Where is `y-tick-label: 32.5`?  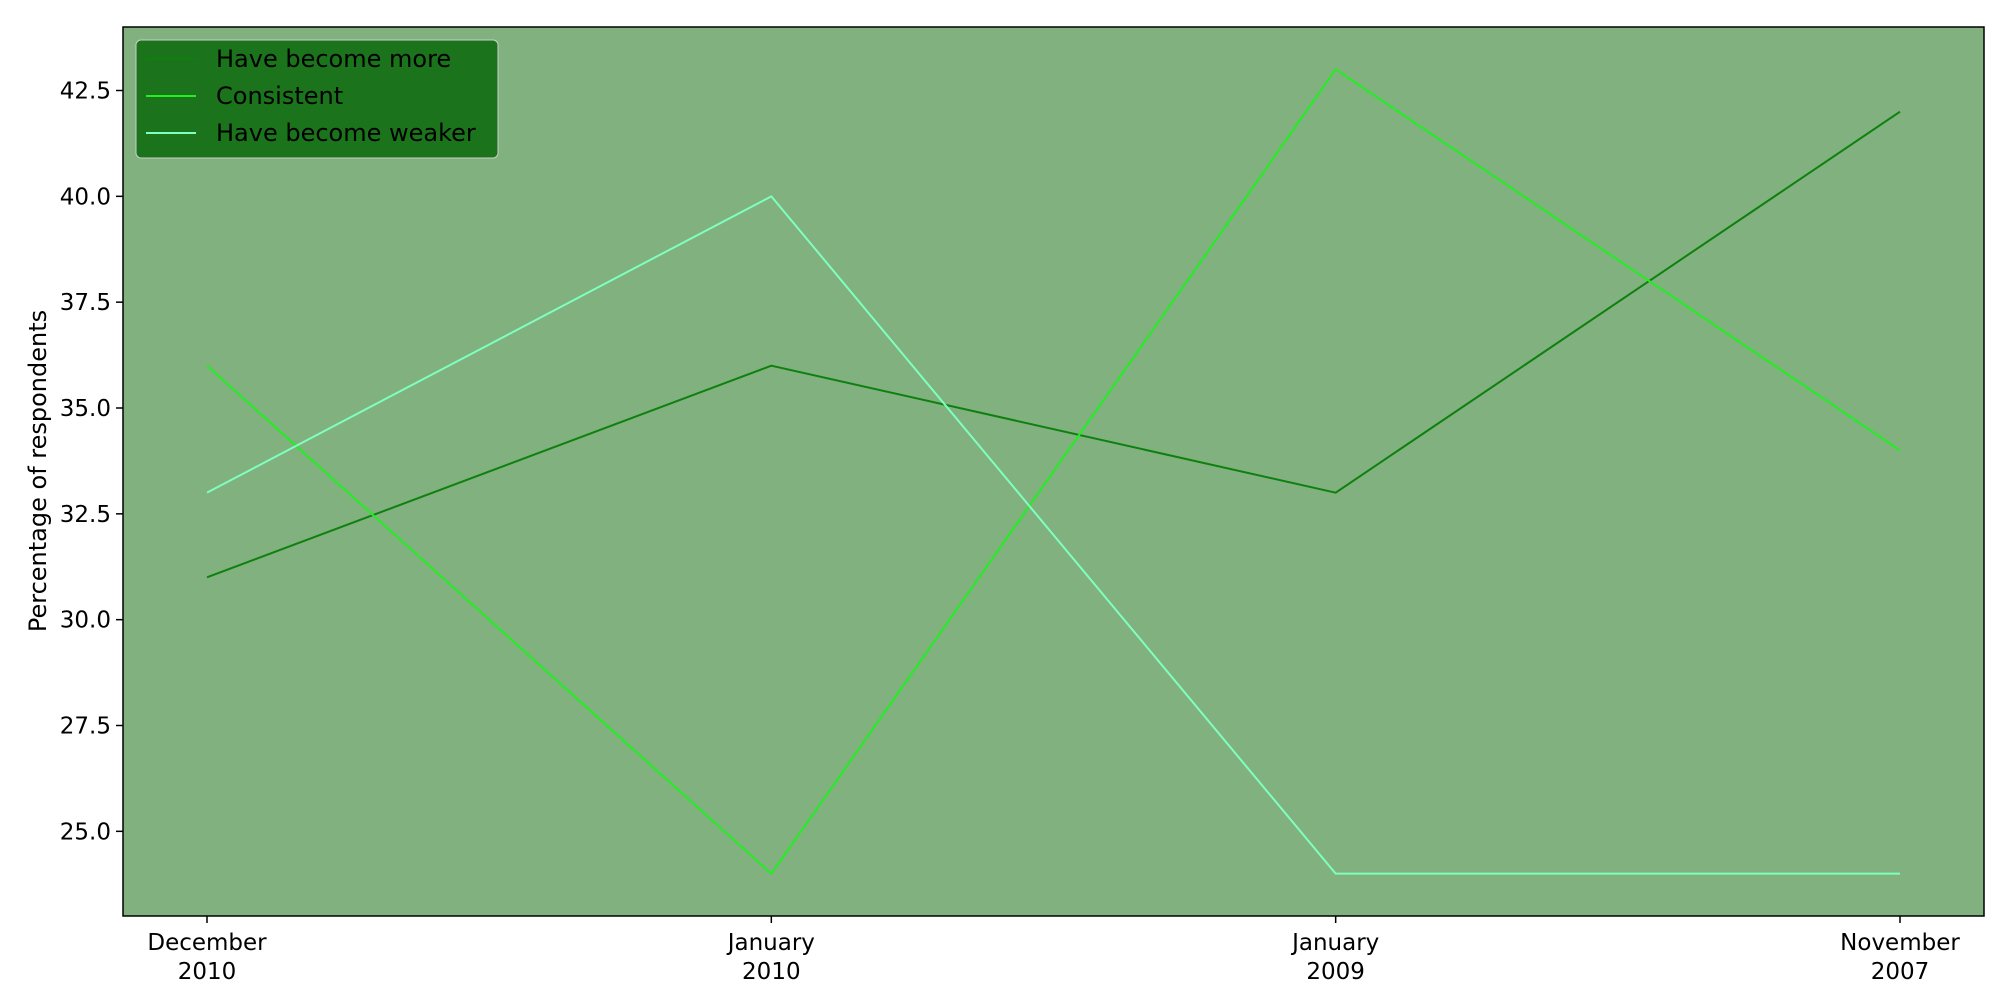
y-tick-label: 32.5 is located at coordinates (85, 515).